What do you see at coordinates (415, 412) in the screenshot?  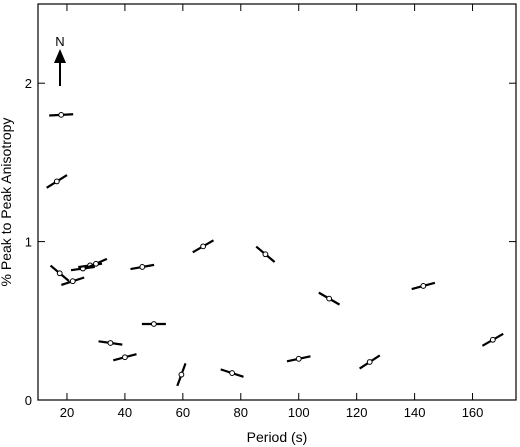 I see `x-tick-label: 140` at bounding box center [415, 412].